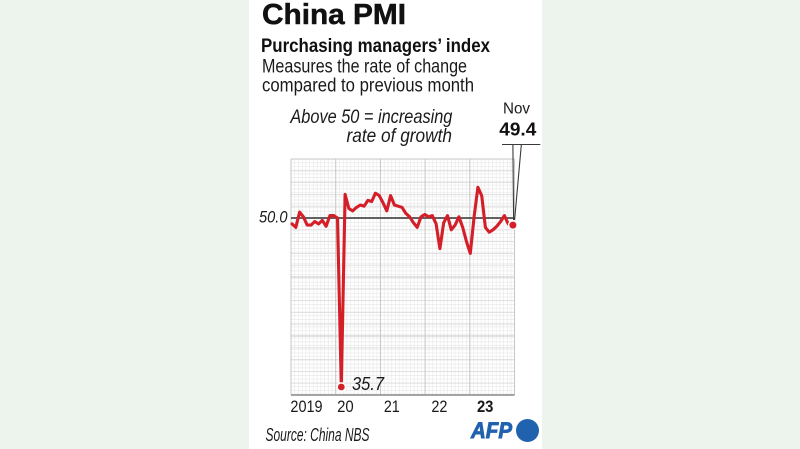 This screenshot has height=449, width=800. I want to click on svg-text: rate of growth, so click(400, 136).